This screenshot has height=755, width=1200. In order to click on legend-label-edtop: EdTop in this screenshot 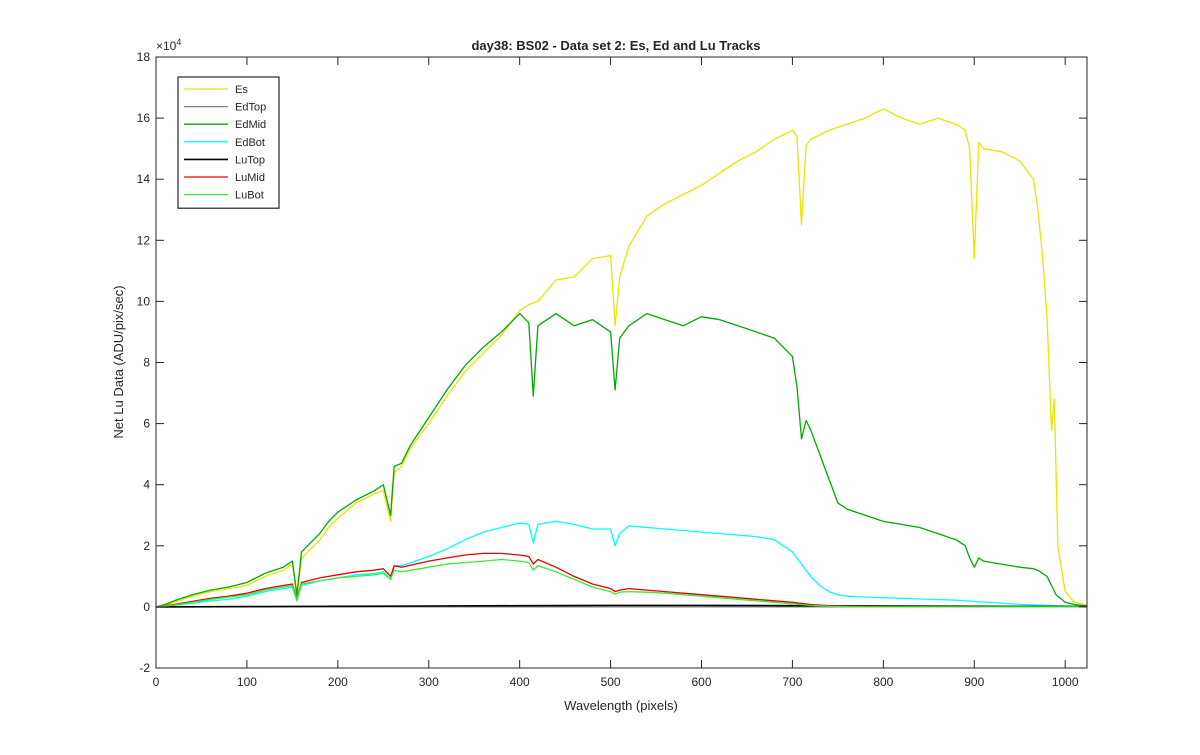, I will do `click(250, 108)`.